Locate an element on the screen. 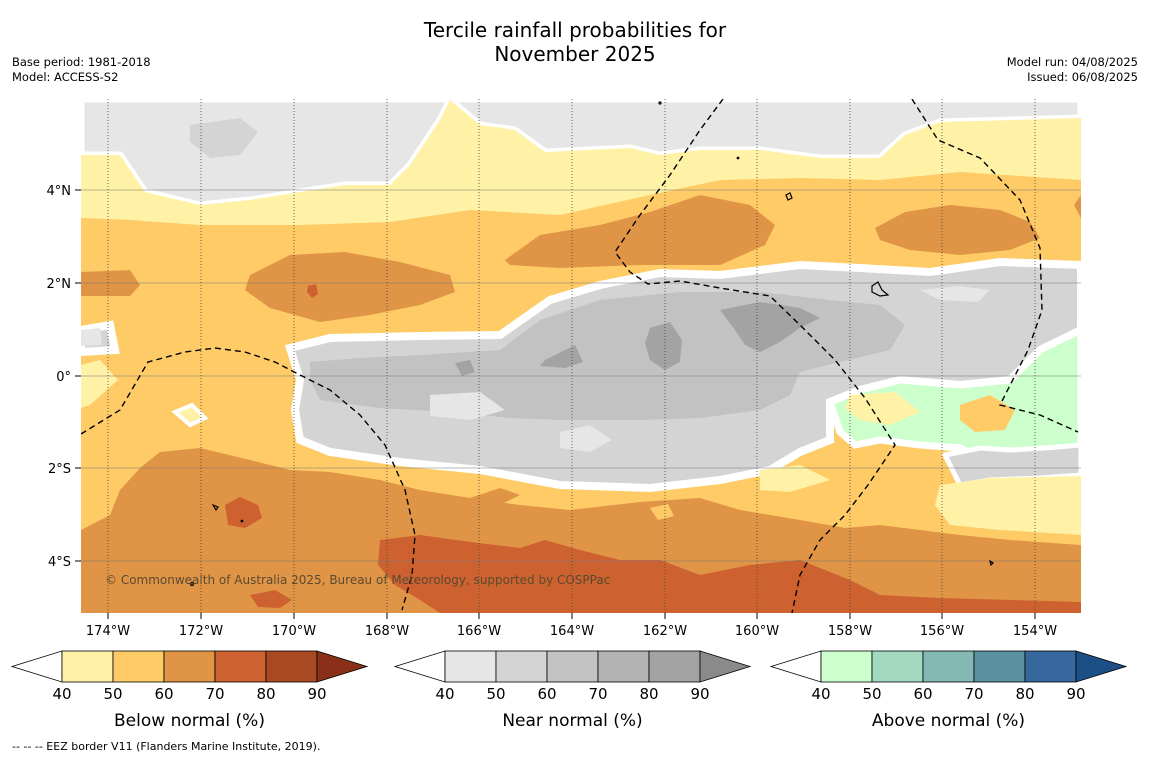 The height and width of the screenshot is (758, 1150). near-normal-west-light is located at coordinates (91, 337).